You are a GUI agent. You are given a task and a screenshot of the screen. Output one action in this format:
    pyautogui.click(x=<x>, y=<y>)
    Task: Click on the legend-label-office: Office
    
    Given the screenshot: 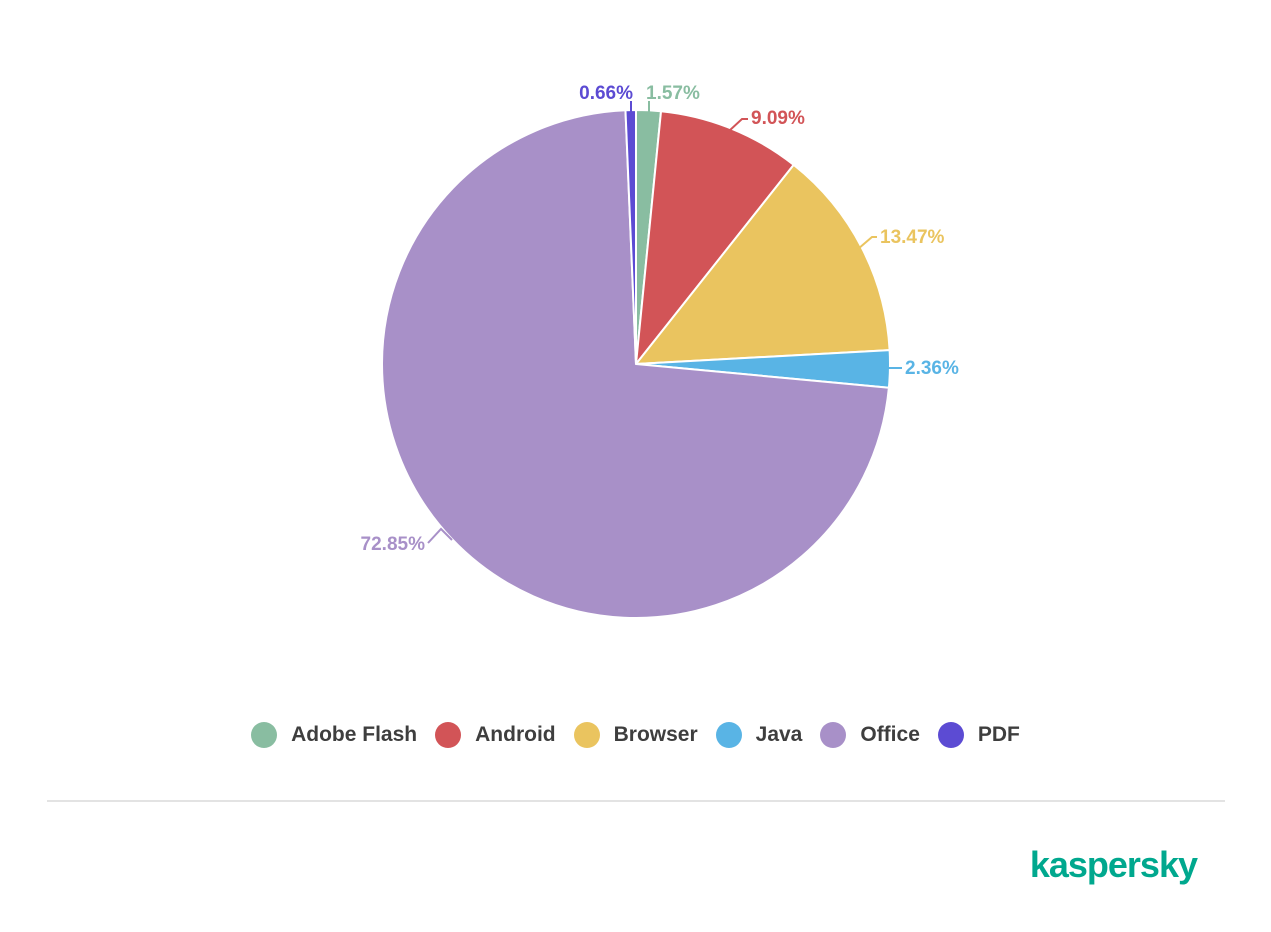 What is the action you would take?
    pyautogui.click(x=890, y=734)
    